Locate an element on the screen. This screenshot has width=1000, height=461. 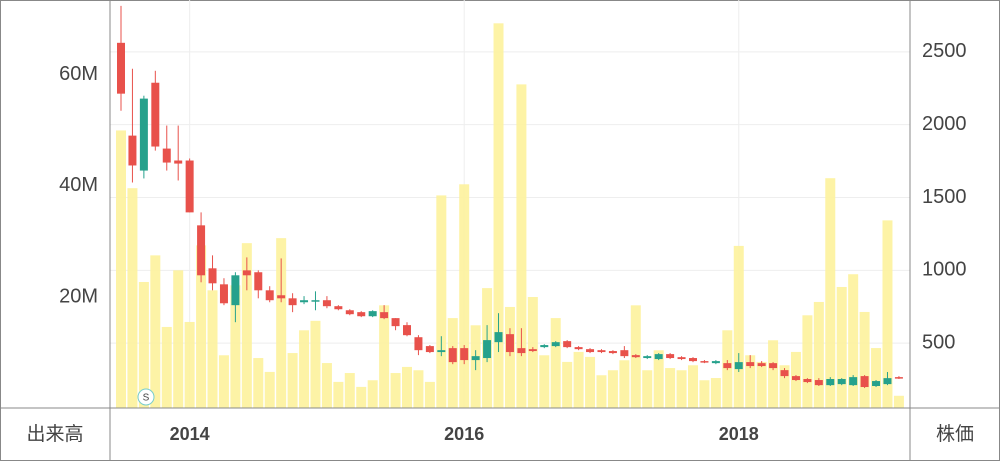
y2-tick-label: 2000 is located at coordinates (944, 124).